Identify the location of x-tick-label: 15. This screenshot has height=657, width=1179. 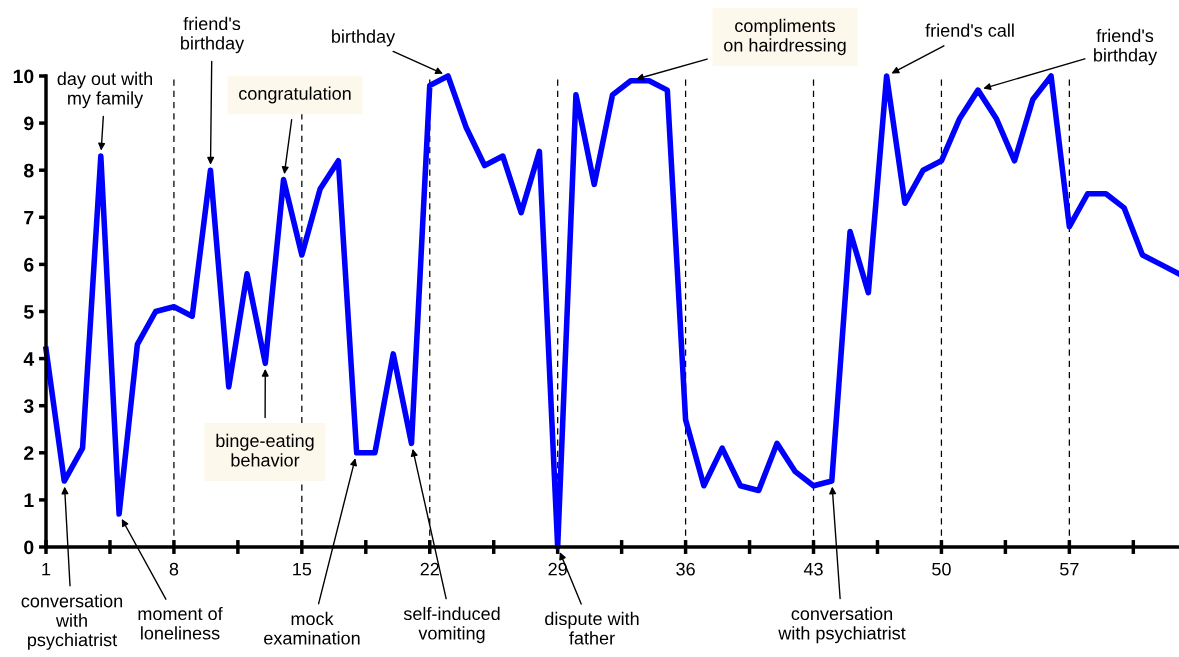
(302, 569).